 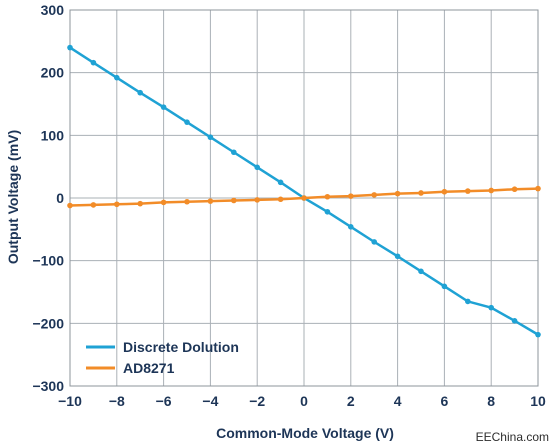 What do you see at coordinates (53, 10) in the screenshot?
I see `y-tick-label: 300` at bounding box center [53, 10].